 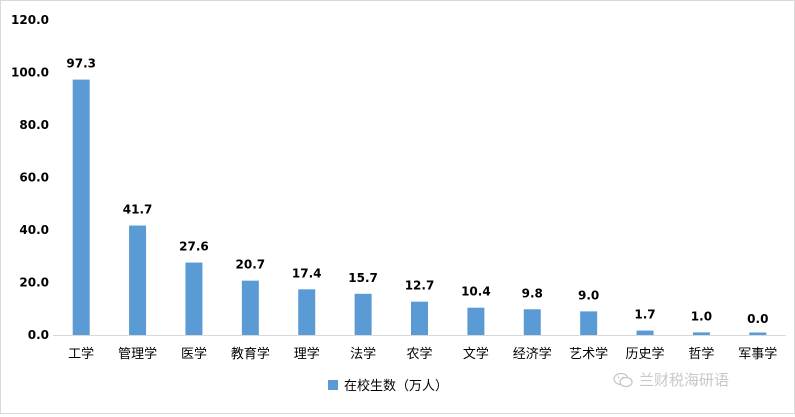 What do you see at coordinates (701, 316) in the screenshot?
I see `data-label: 1.0` at bounding box center [701, 316].